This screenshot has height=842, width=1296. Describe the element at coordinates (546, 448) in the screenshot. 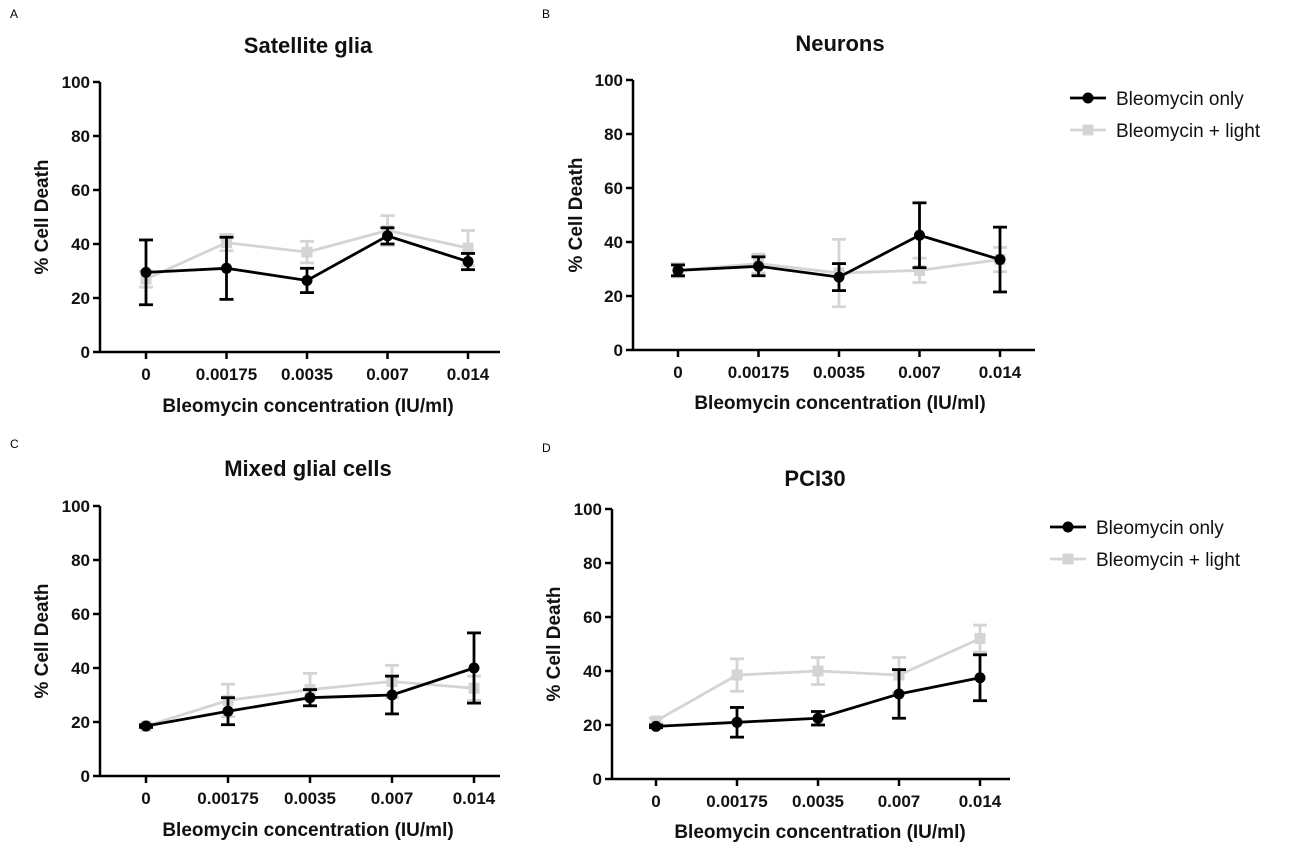

I see `panel-letter: D` at that location.